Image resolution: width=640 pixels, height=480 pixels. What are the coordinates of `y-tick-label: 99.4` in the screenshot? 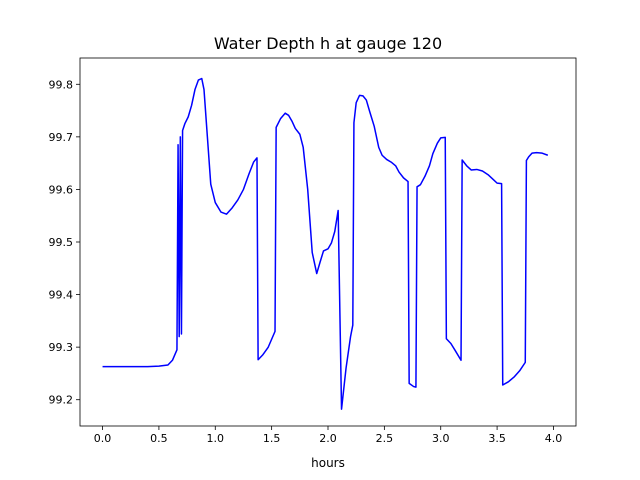 It's located at (61, 295).